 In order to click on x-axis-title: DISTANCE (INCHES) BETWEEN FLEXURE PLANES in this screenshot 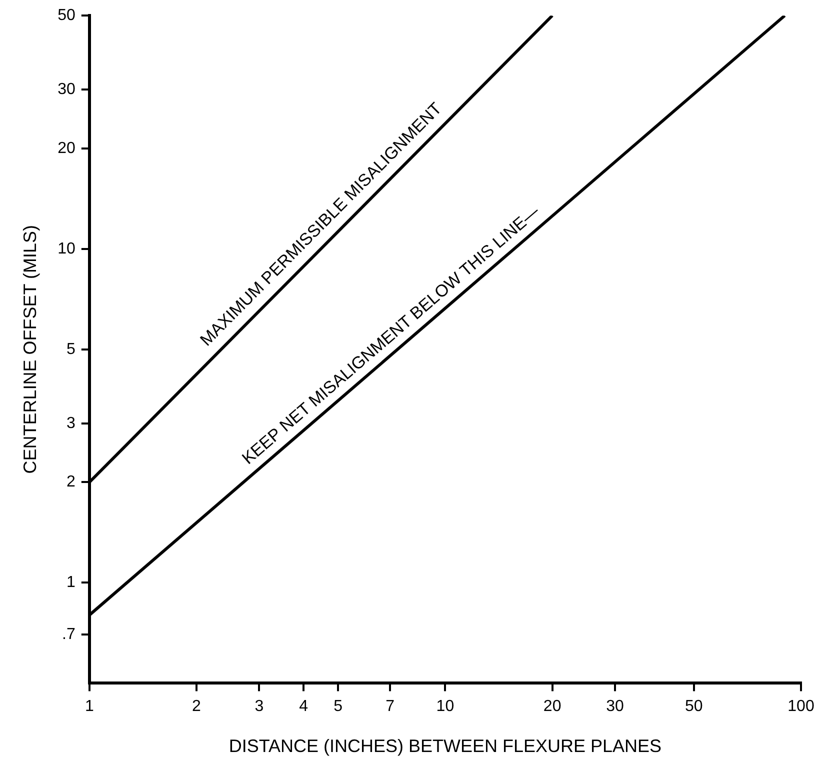, I will do `click(445, 746)`.